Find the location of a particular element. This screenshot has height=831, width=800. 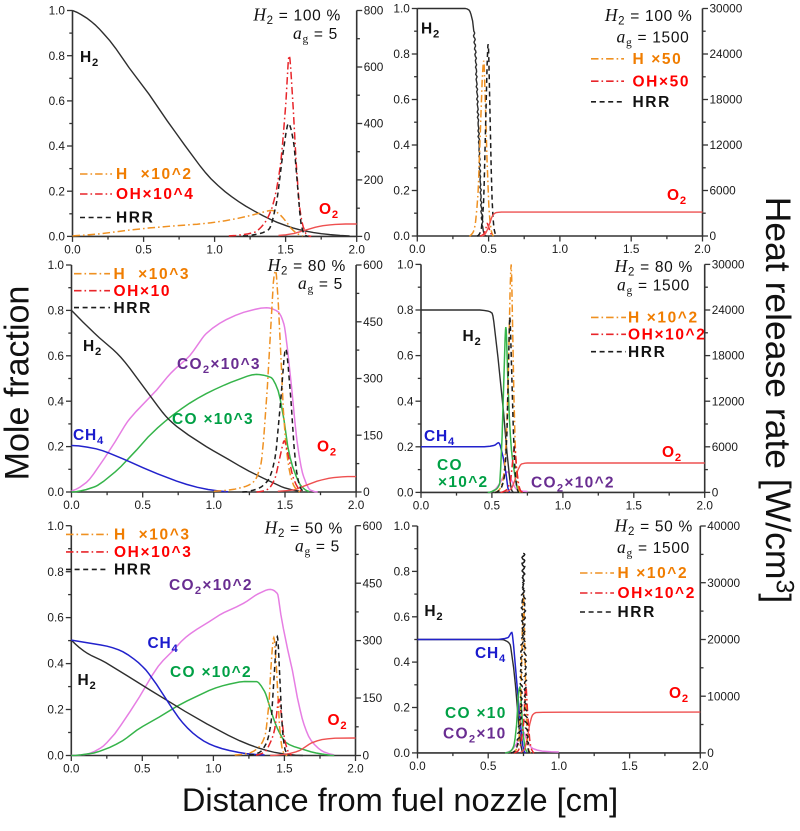

svg-text: Heat release rate [W/cm3] is located at coordinates (778, 400).